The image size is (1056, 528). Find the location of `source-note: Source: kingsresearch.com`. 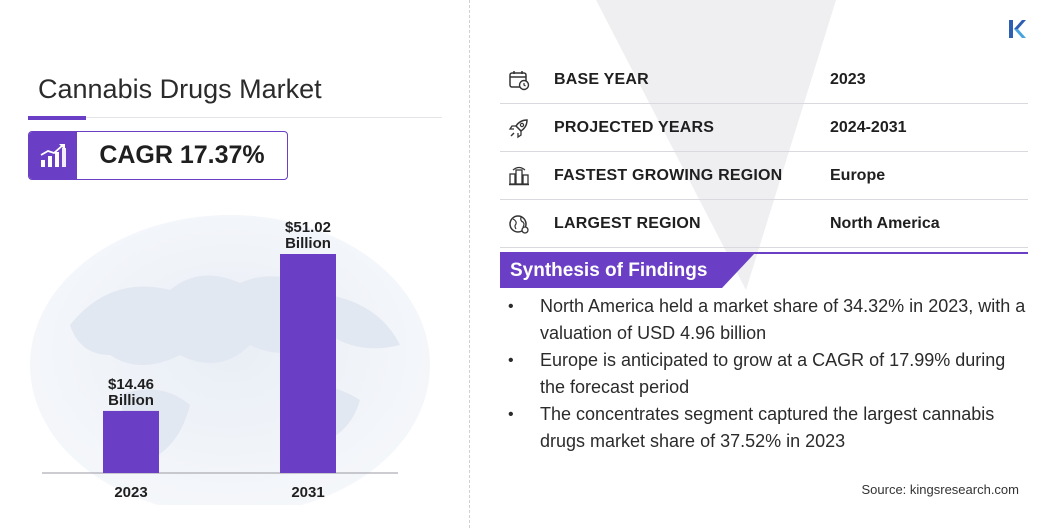

source-note: Source: kingsresearch.com is located at coordinates (940, 489).